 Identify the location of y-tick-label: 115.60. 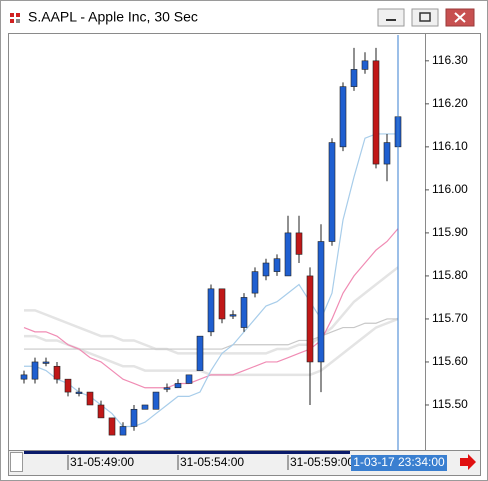
(450, 361).